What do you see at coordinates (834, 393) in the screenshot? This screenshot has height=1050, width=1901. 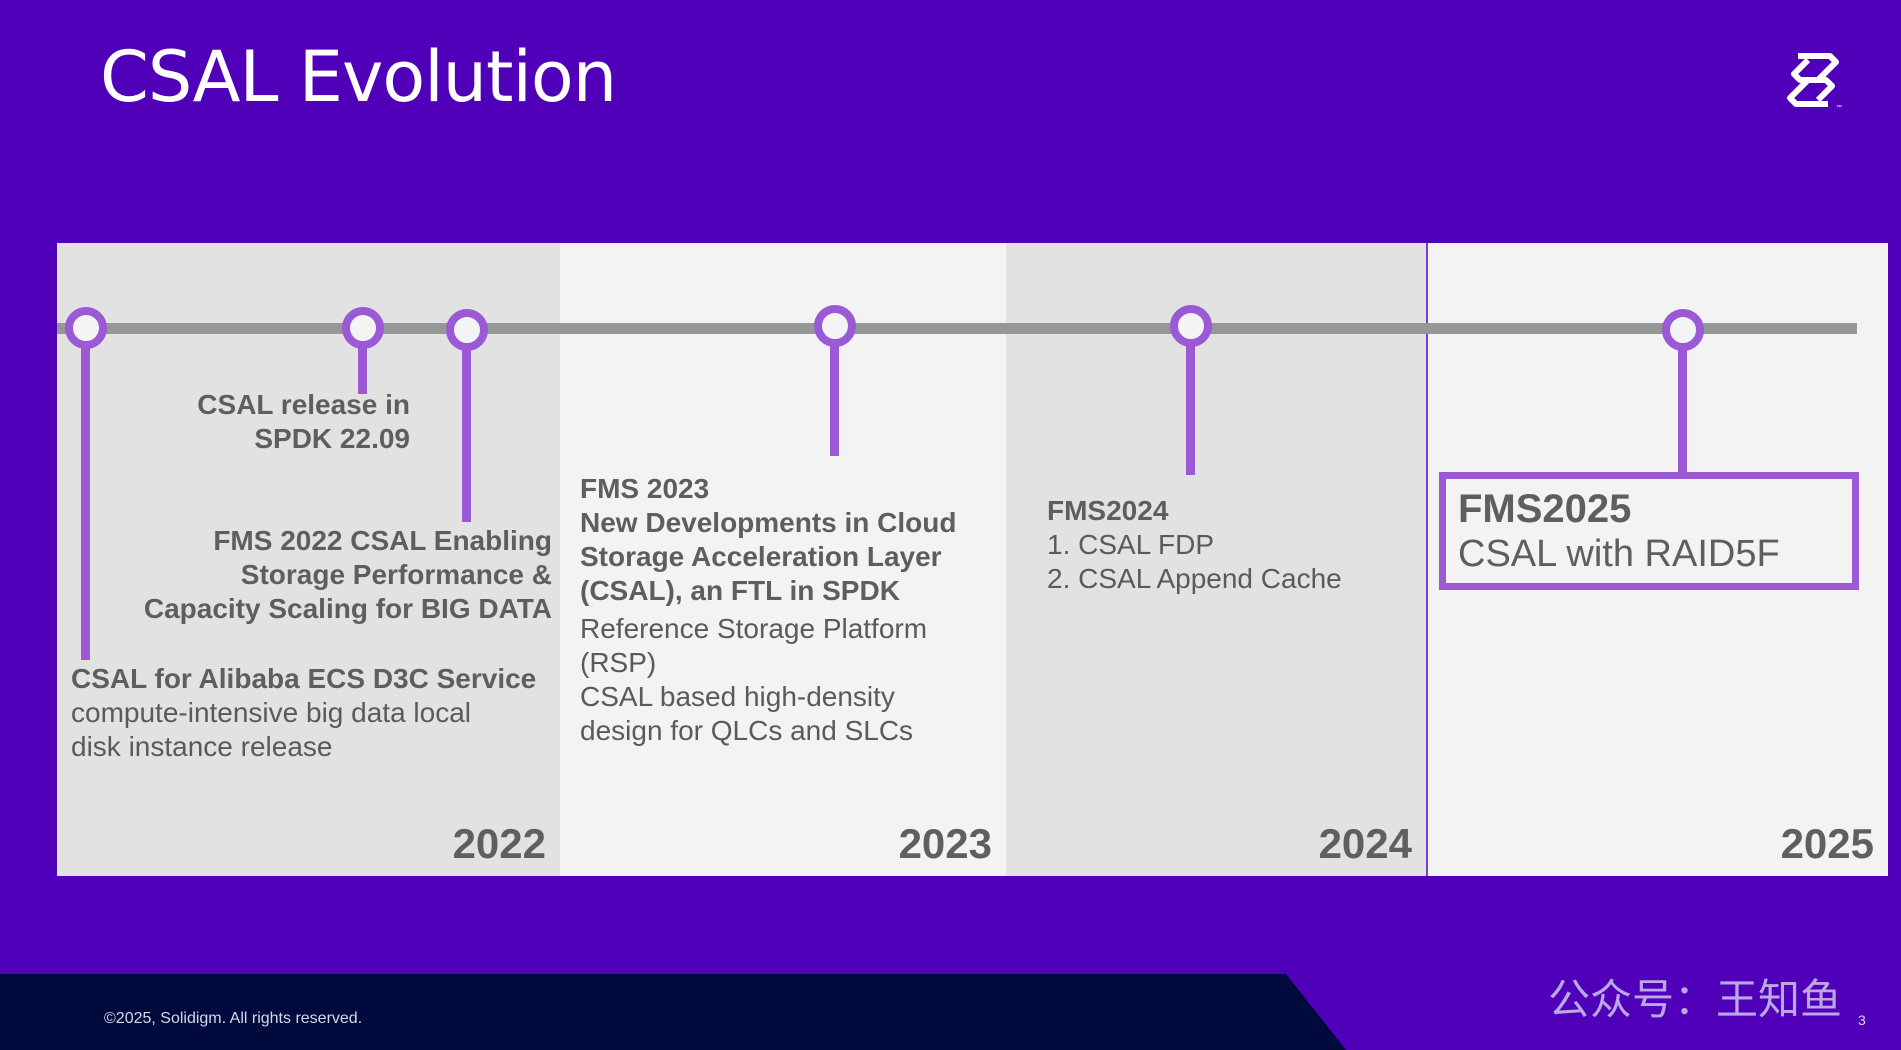 I see `timeline-stem-fms2023` at bounding box center [834, 393].